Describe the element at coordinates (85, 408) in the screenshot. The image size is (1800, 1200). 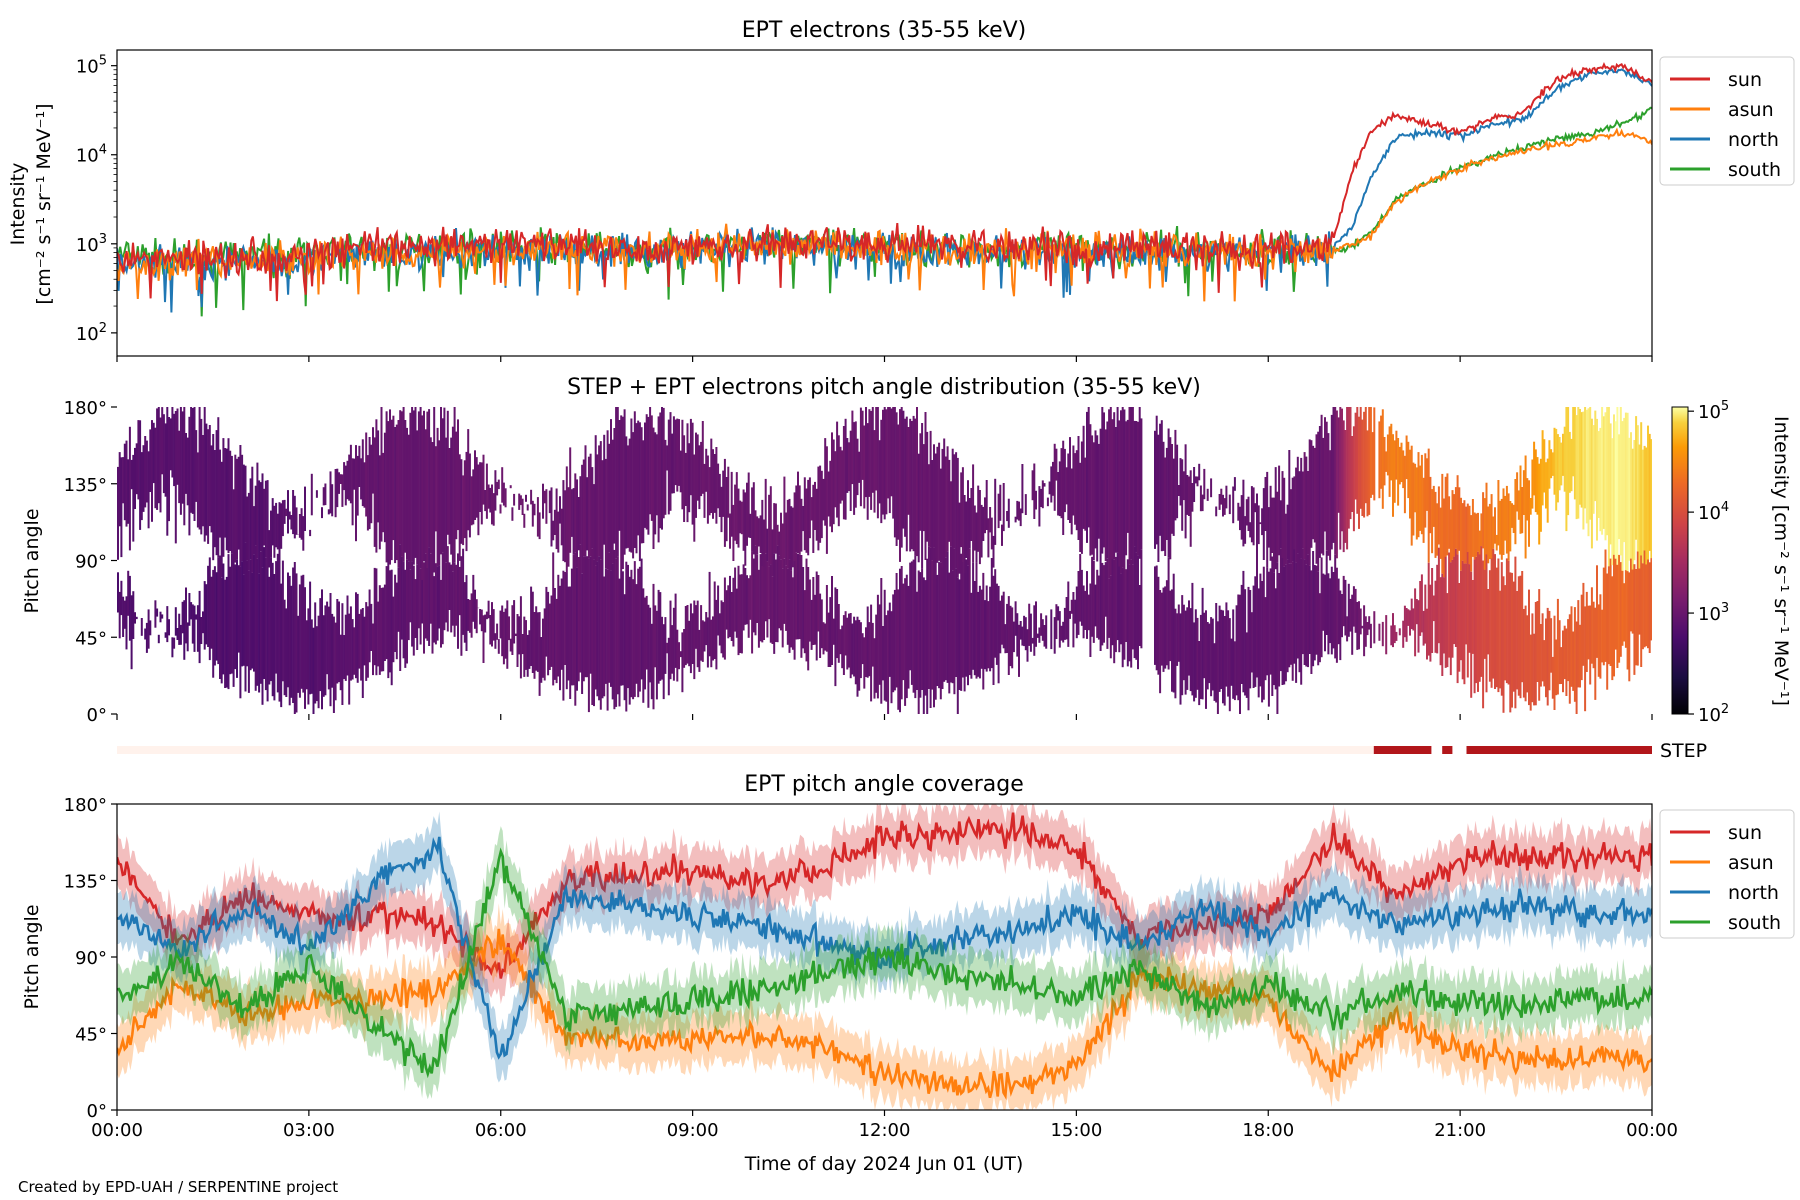
I see `y-tick-label: 180°` at that location.